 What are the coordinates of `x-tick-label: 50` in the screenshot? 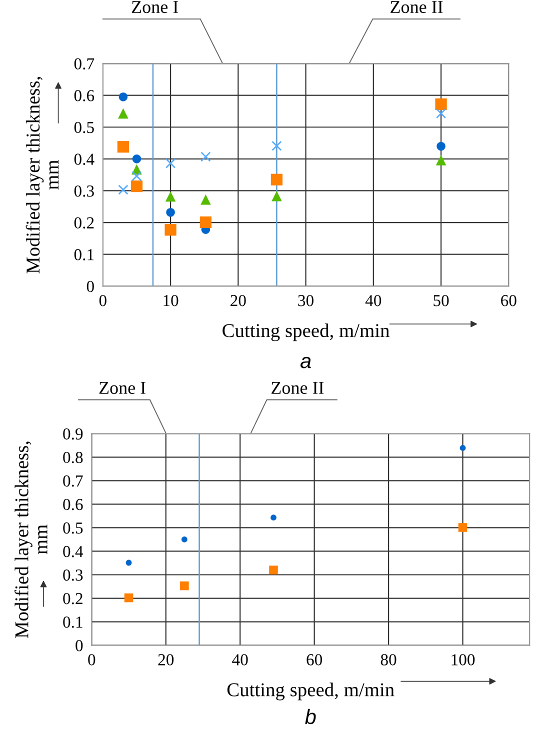 It's located at (441, 300).